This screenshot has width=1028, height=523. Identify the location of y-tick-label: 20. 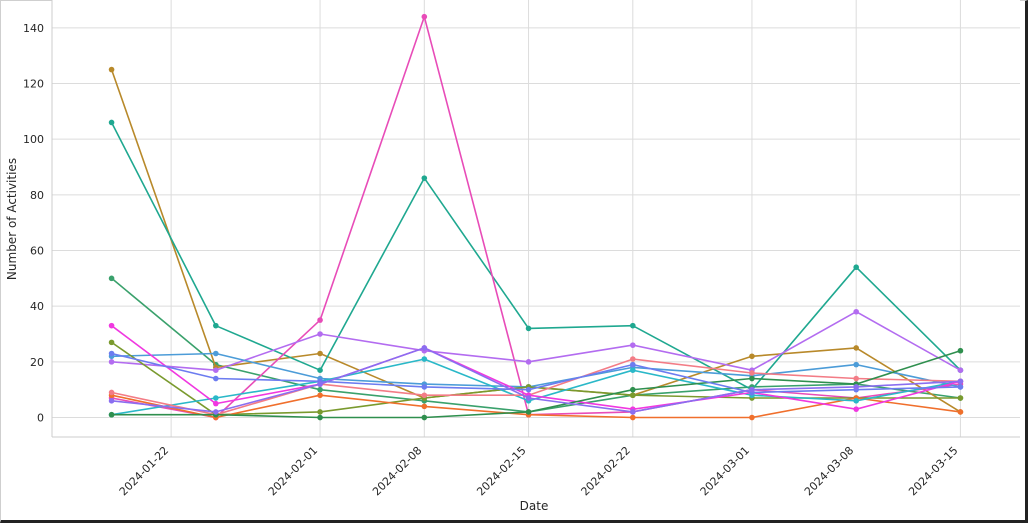
(37, 362).